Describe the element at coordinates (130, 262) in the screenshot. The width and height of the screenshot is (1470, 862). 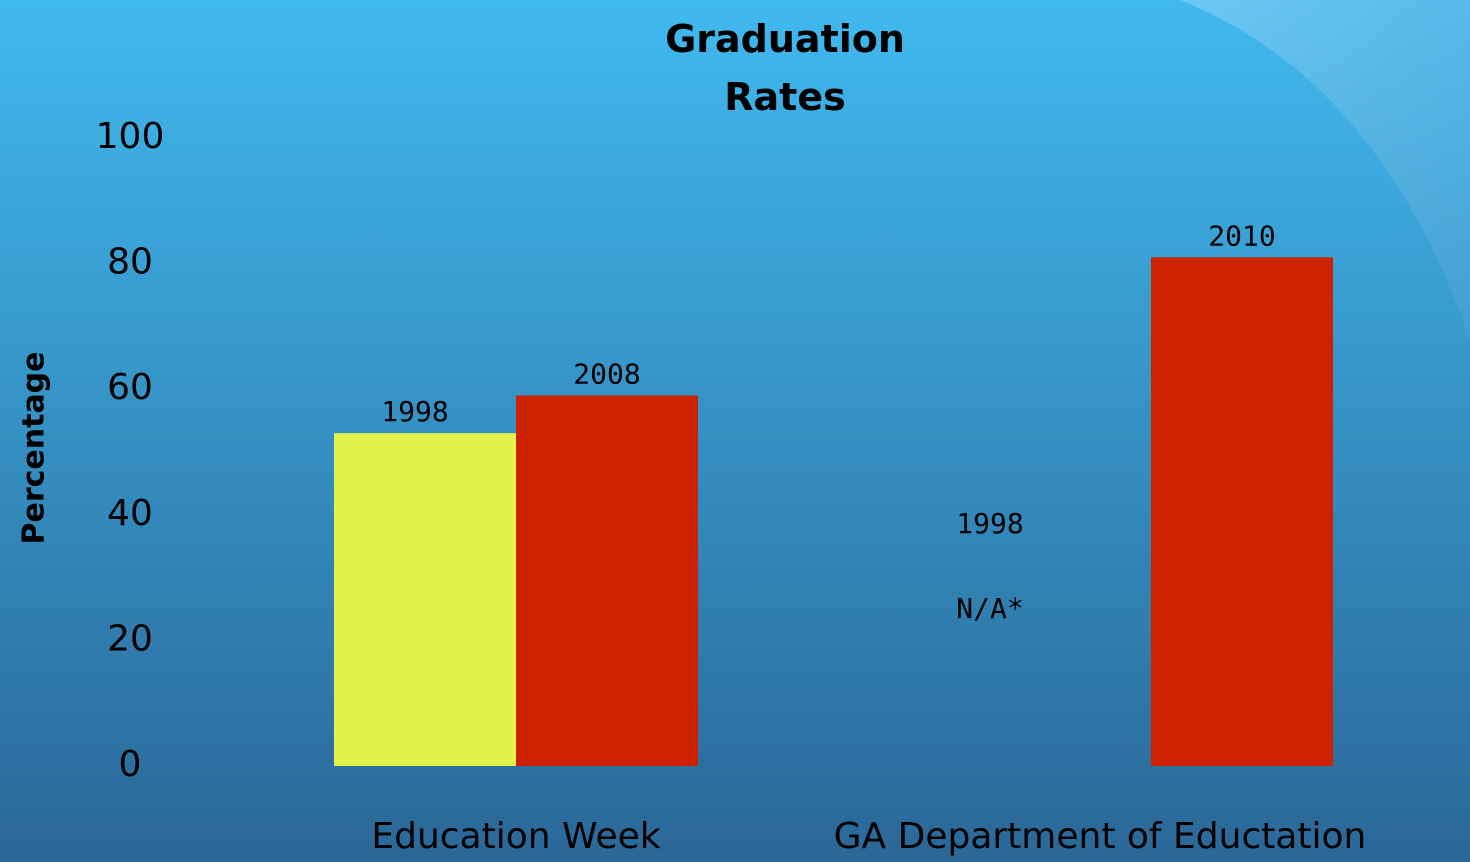
I see `y-tick-label: 80` at that location.